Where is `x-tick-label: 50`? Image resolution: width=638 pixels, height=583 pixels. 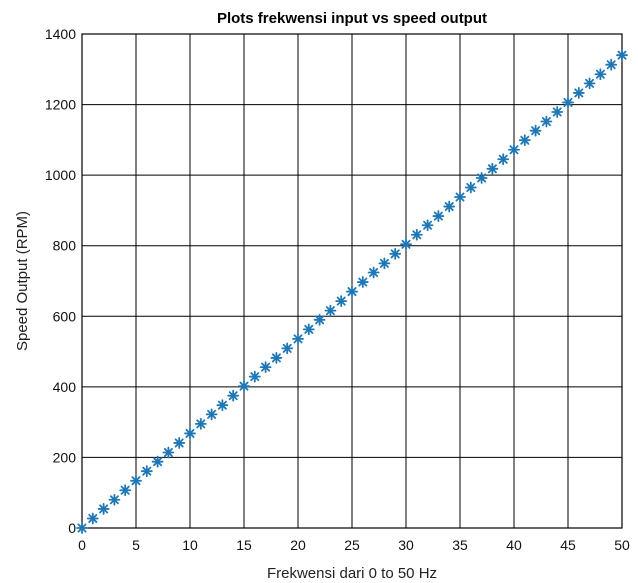
x-tick-label: 50 is located at coordinates (622, 545).